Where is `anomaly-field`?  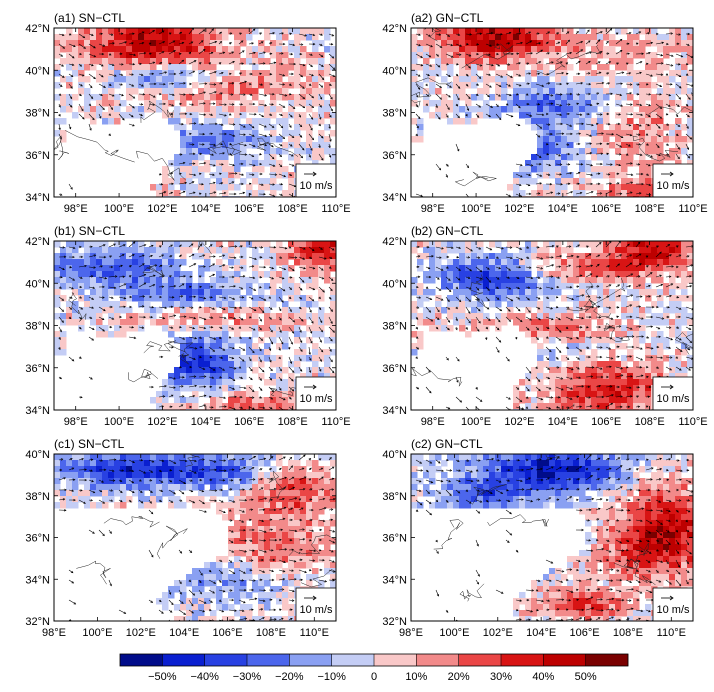
anomaly-field is located at coordinates (195, 325).